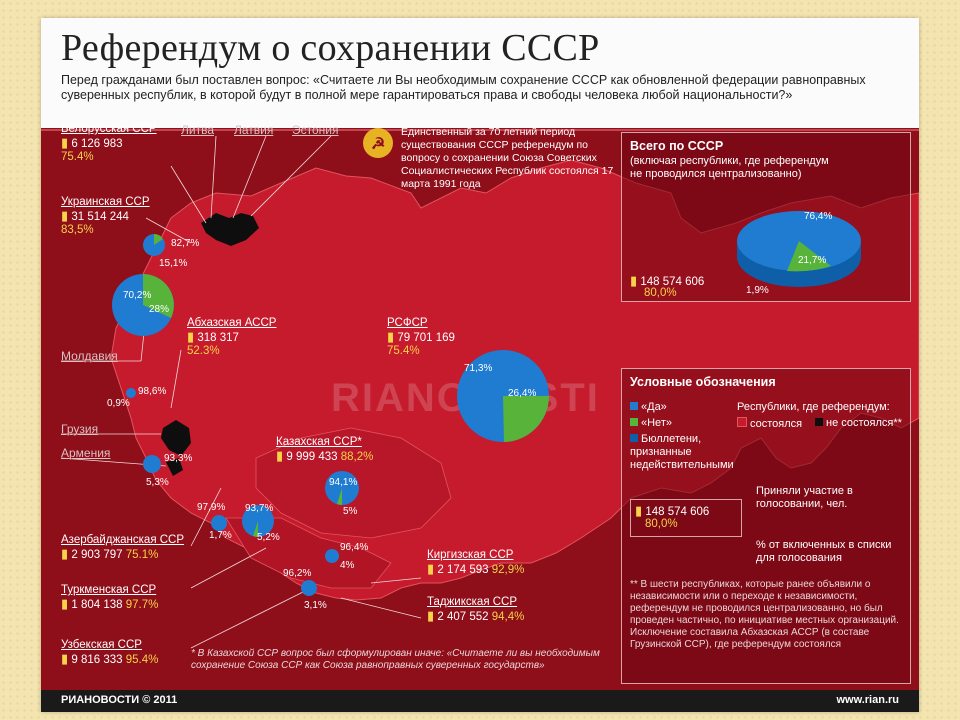  What do you see at coordinates (254, 130) in the screenshot?
I see `label-latvia: Латвия` at bounding box center [254, 130].